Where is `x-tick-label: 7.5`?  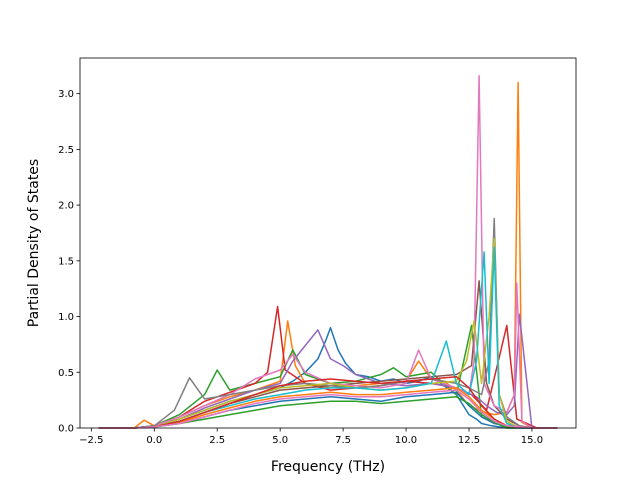
x-tick-label: 7.5 is located at coordinates (343, 440).